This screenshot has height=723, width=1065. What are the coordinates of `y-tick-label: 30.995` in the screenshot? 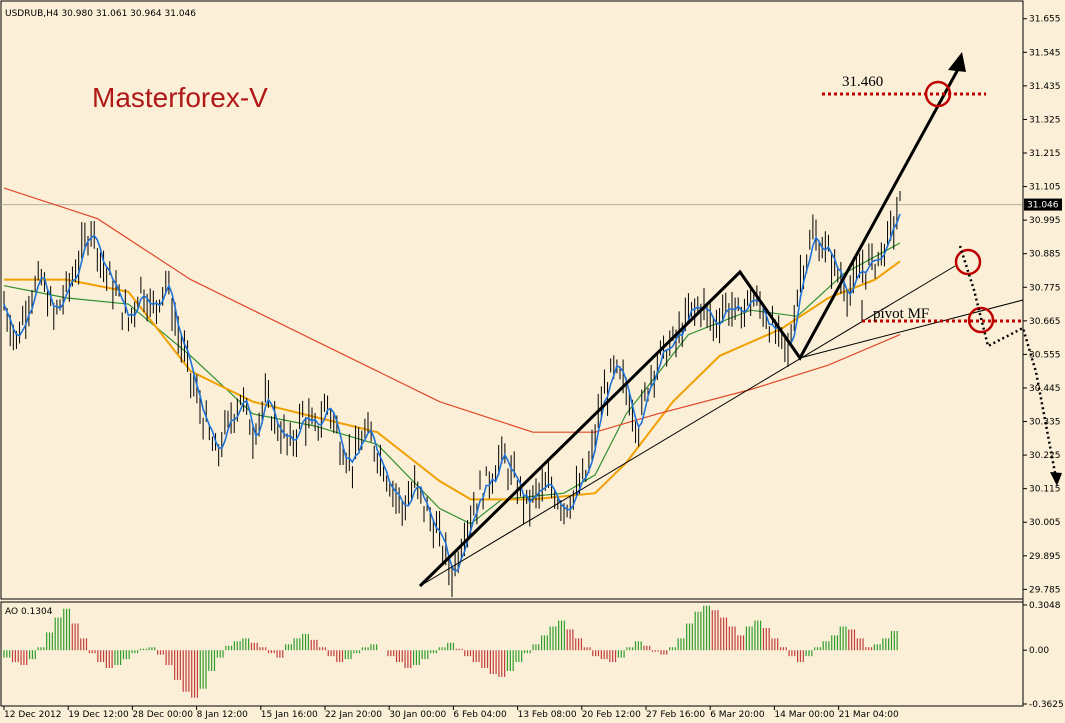 It's located at (1045, 221).